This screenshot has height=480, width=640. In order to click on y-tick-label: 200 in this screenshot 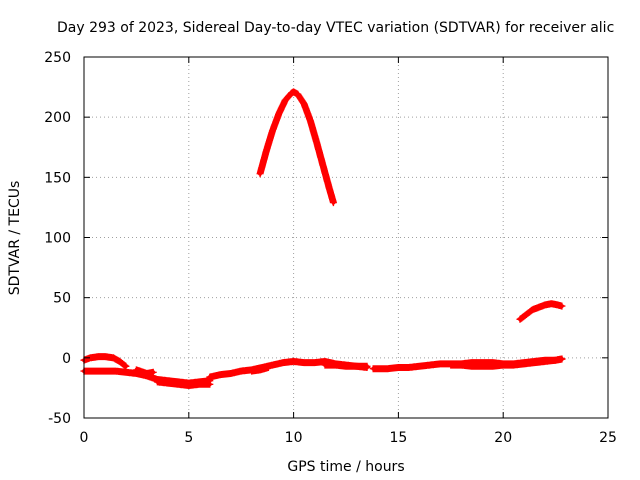, I will do `click(57, 118)`.